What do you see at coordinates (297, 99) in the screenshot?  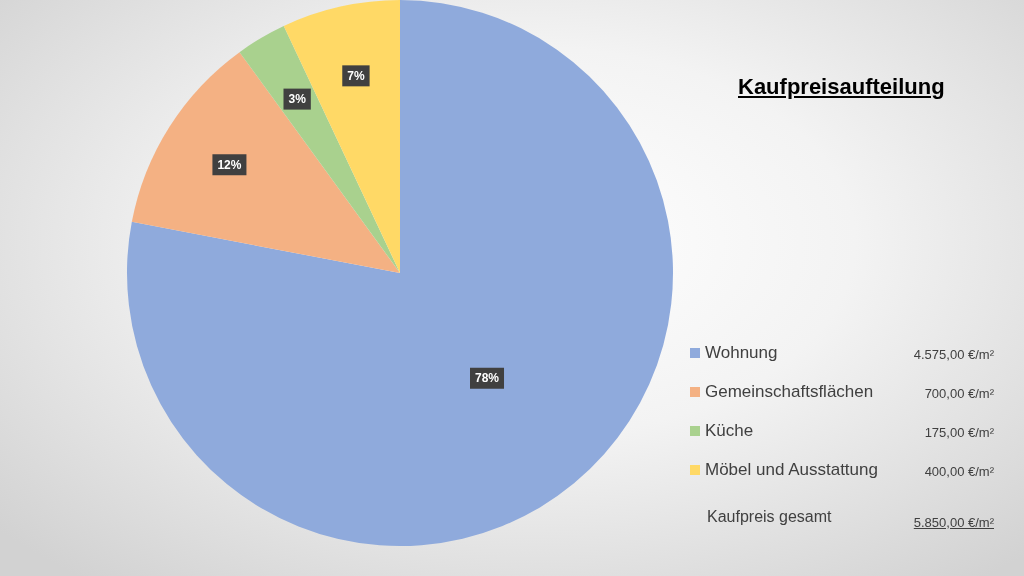 I see `data-label: 3%` at bounding box center [297, 99].